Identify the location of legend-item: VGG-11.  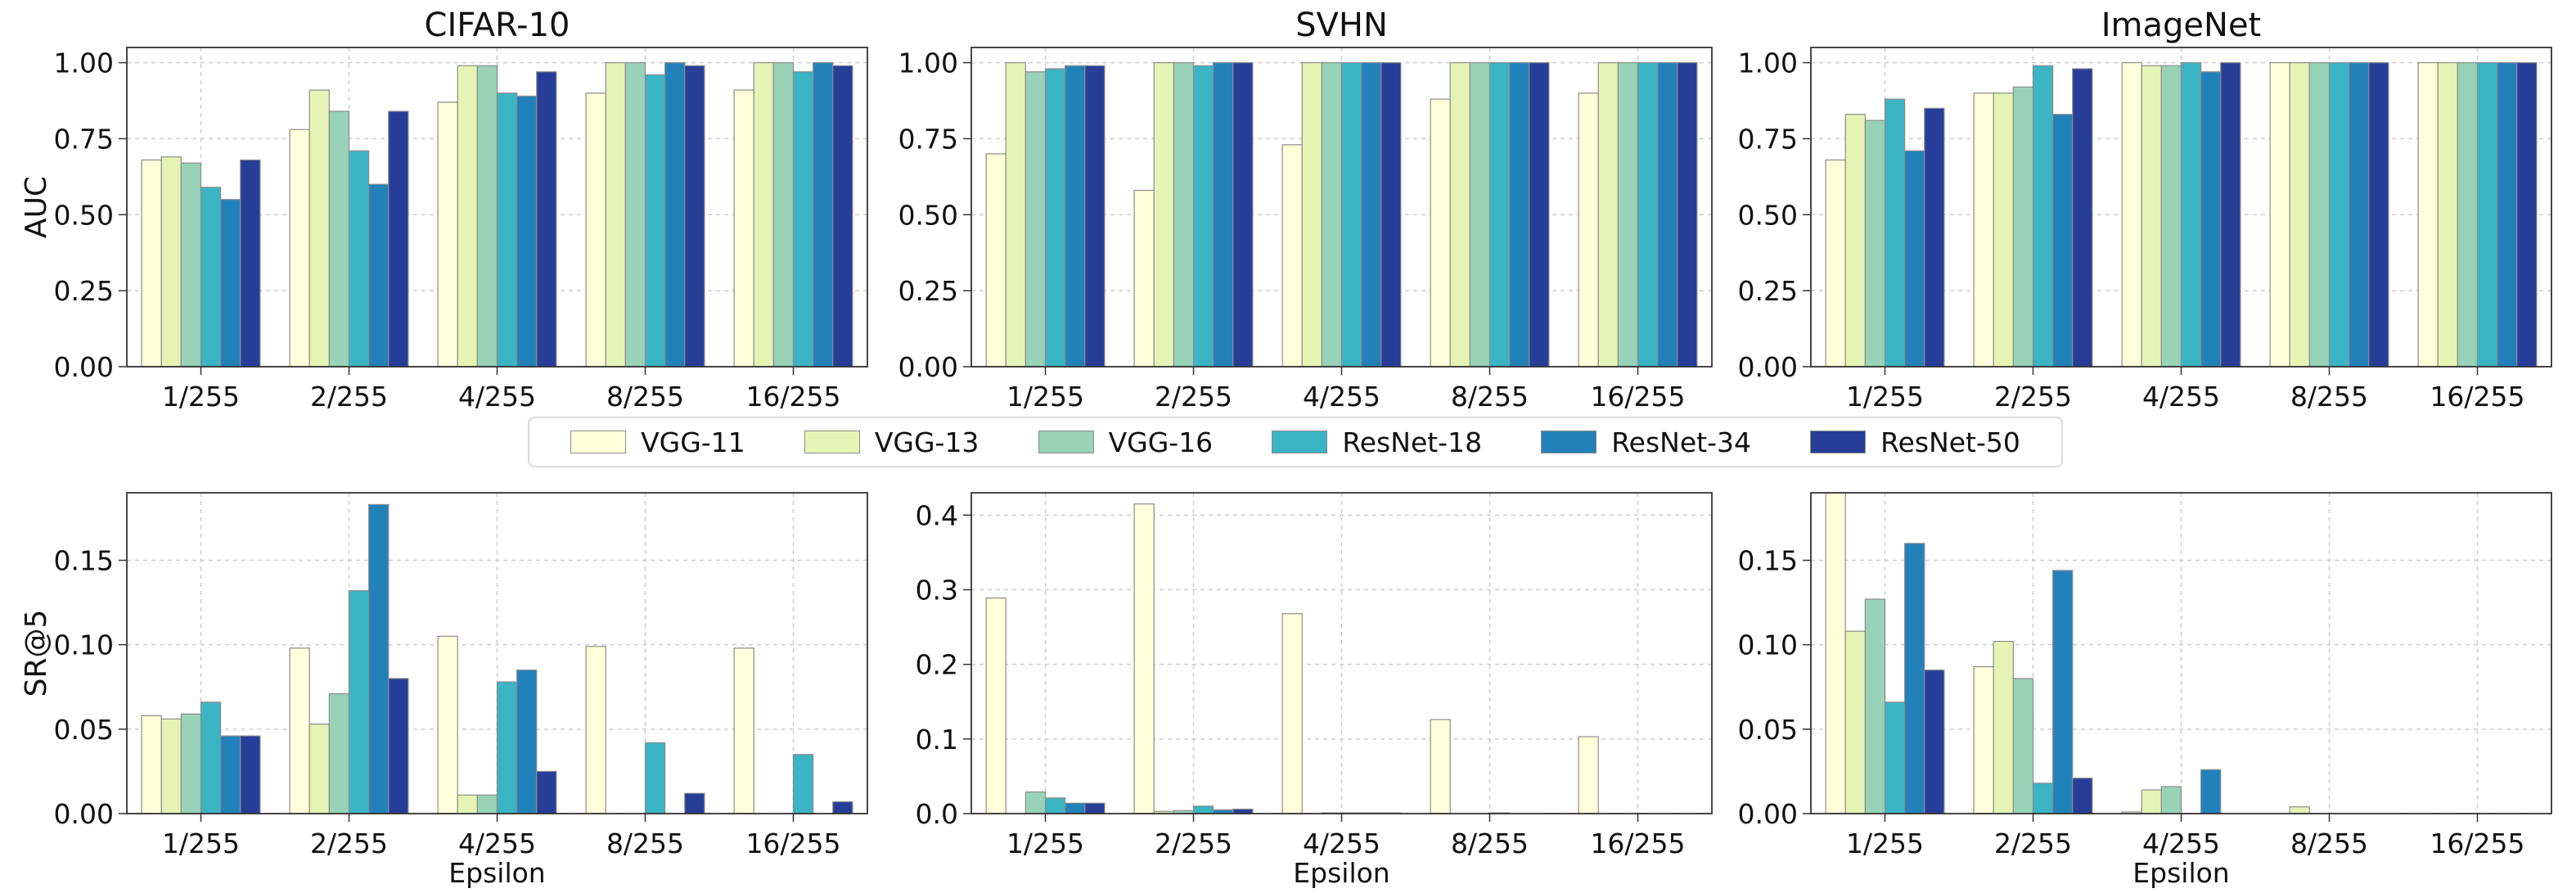
(657, 442).